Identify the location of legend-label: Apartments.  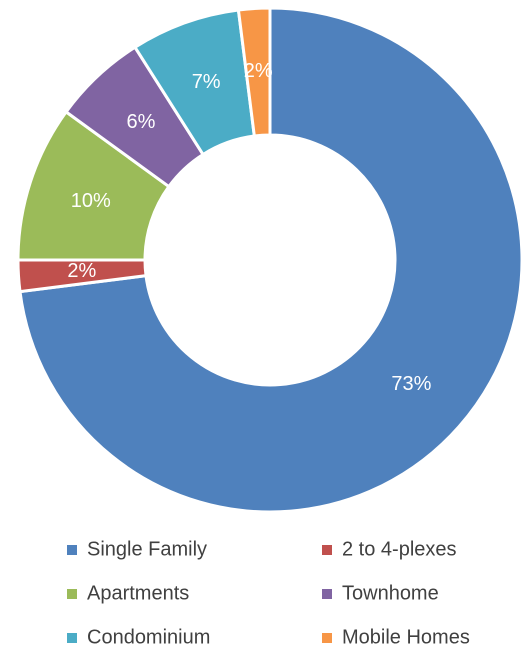
(138, 593).